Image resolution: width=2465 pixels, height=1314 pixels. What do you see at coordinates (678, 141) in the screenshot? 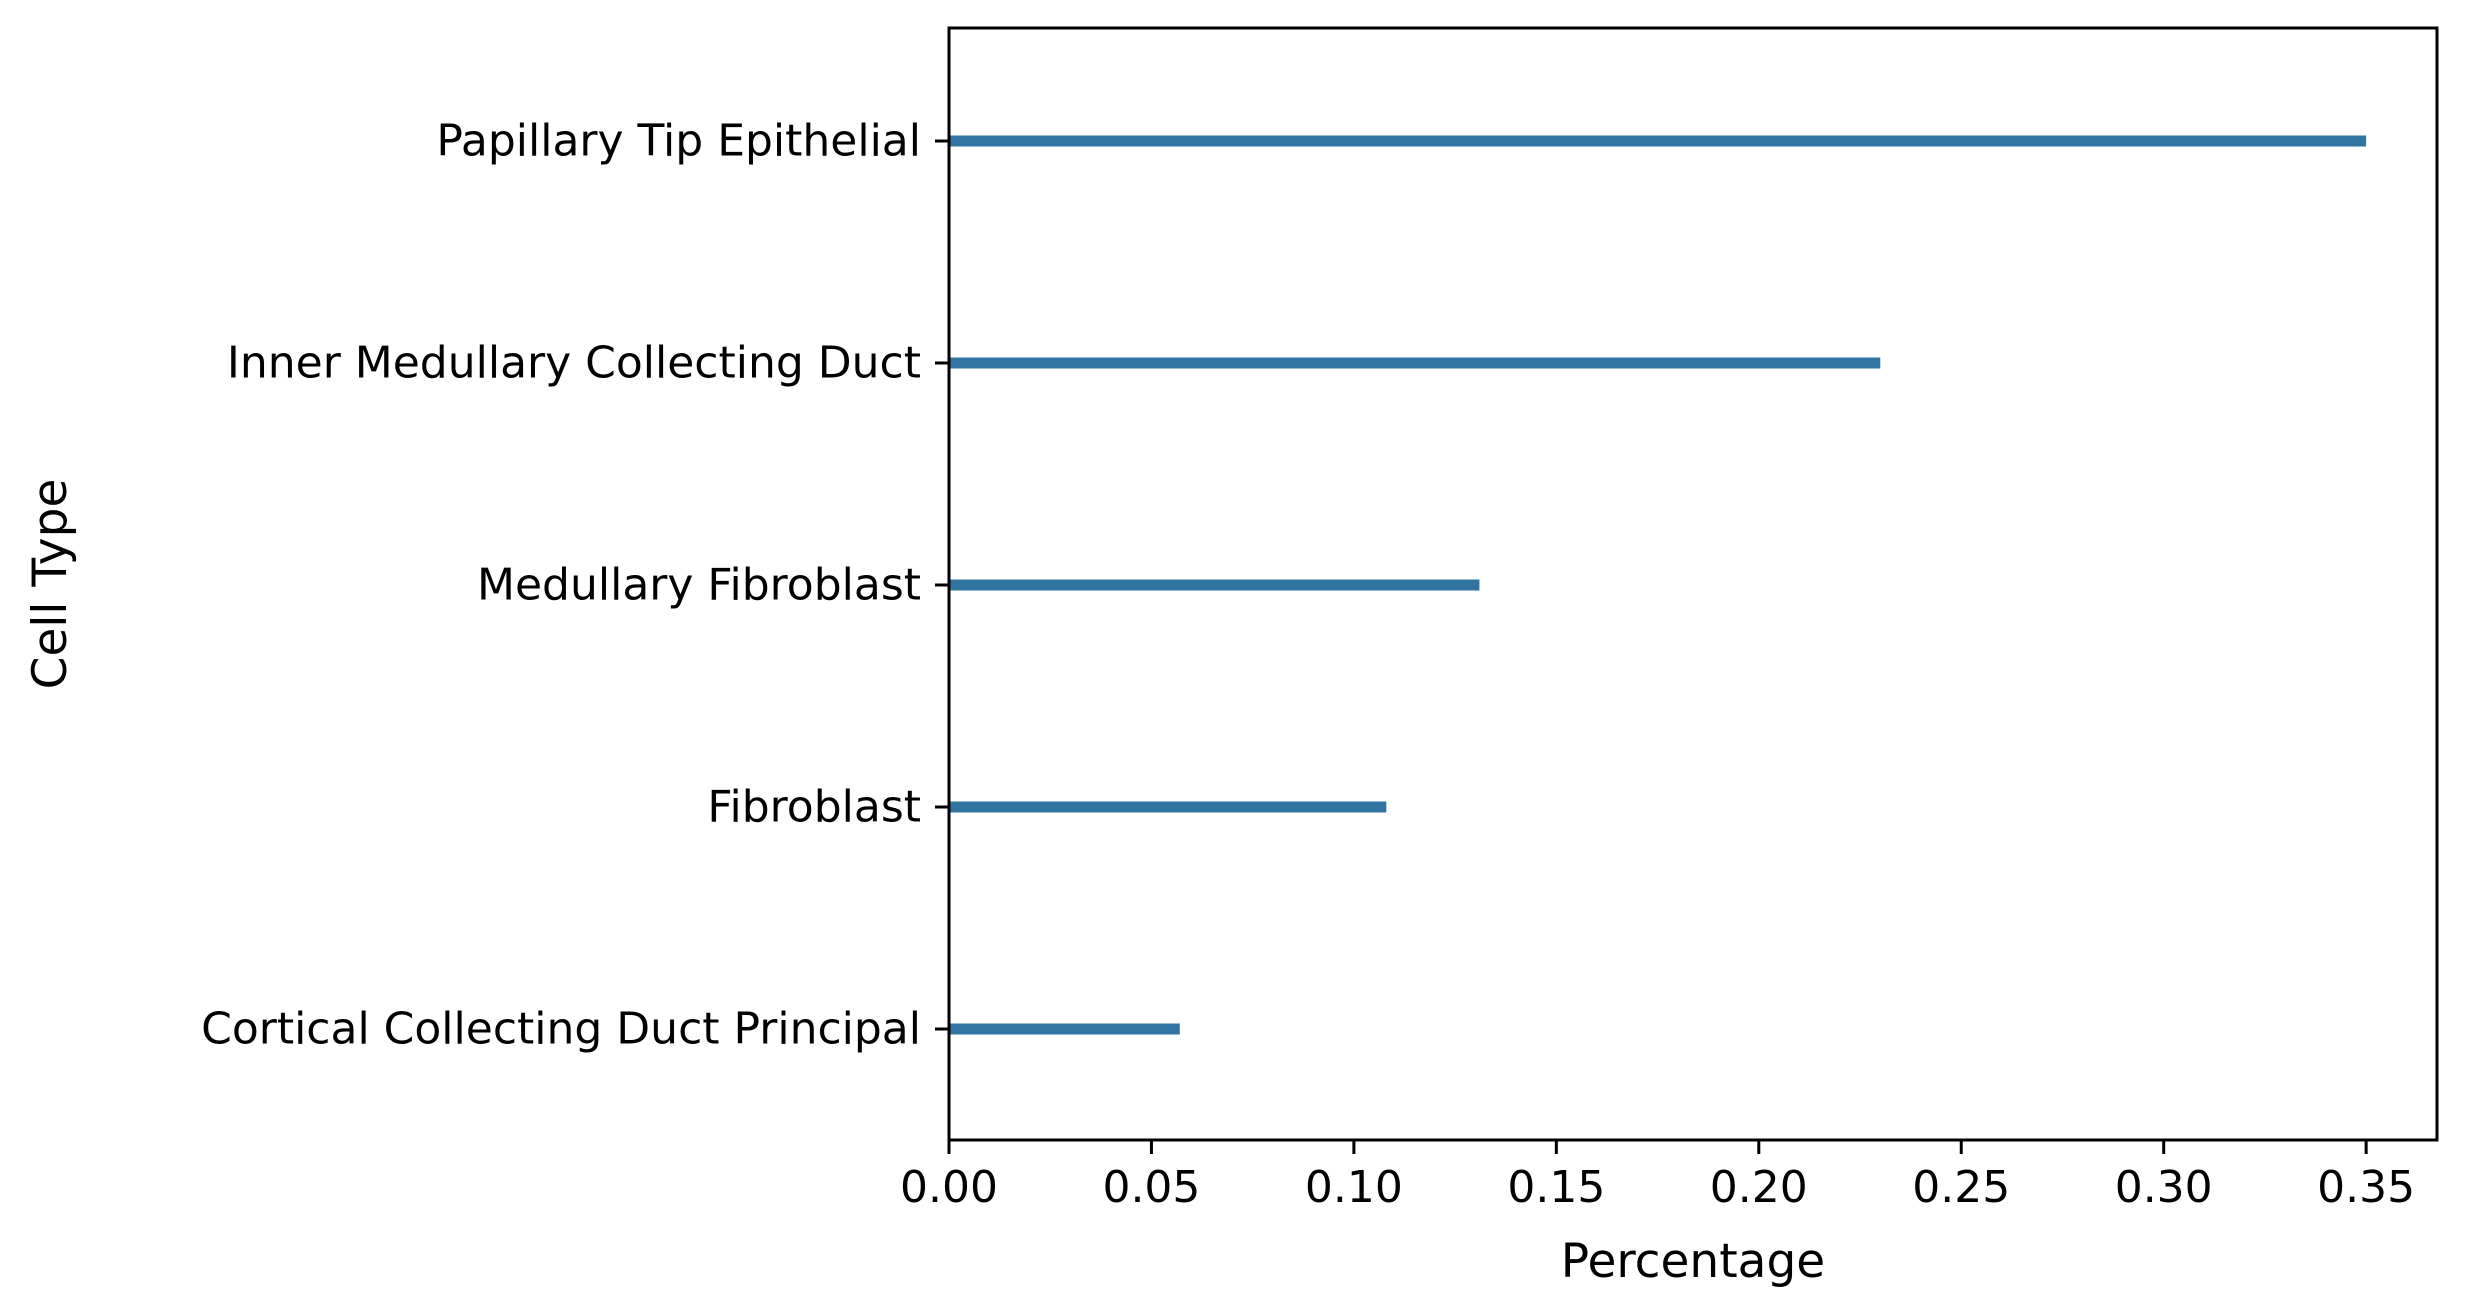
I see `y-tick-label: Papillary Tip Epithelial` at bounding box center [678, 141].